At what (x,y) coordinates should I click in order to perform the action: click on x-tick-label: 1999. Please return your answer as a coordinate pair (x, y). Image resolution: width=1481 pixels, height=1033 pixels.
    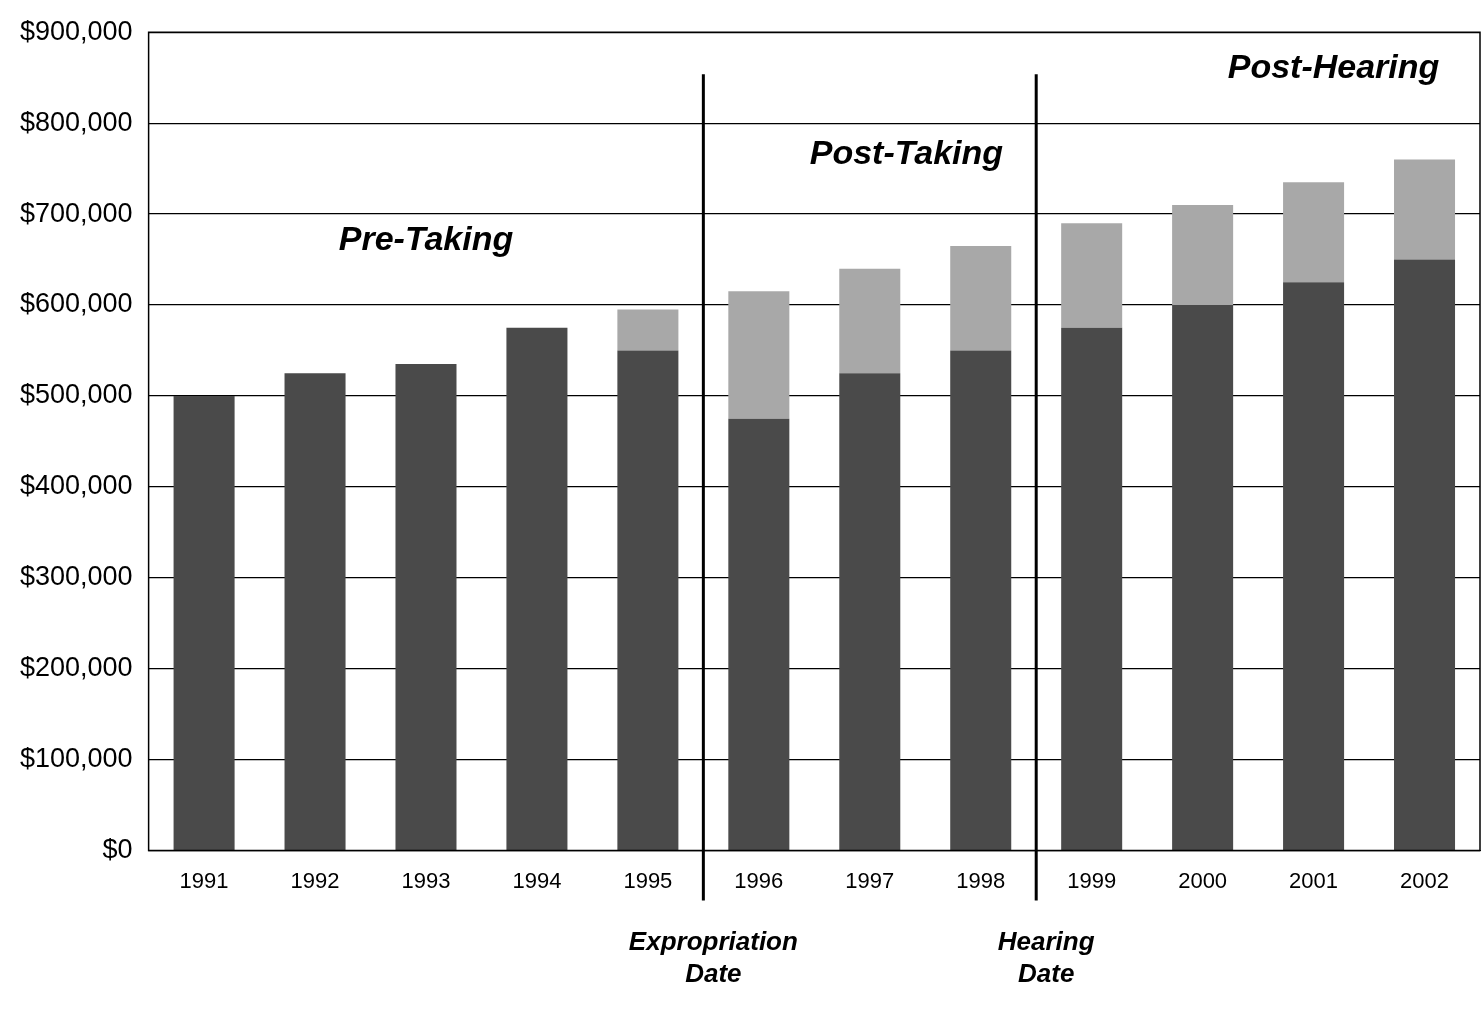
    Looking at the image, I should click on (1092, 880).